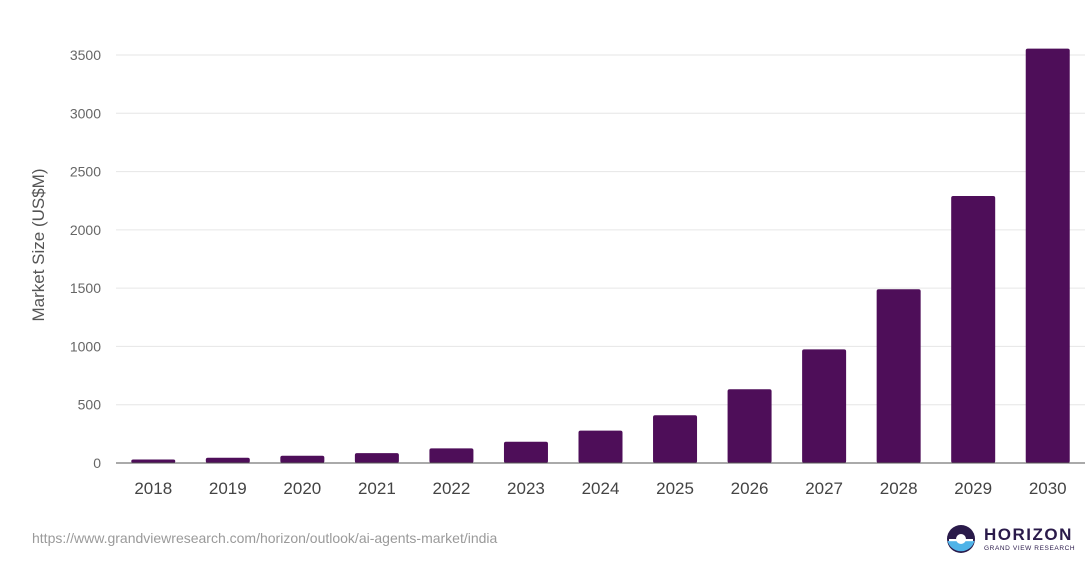  I want to click on horizon-logo: HORIZON GRAND VIEW RESEARCH, so click(1011, 539).